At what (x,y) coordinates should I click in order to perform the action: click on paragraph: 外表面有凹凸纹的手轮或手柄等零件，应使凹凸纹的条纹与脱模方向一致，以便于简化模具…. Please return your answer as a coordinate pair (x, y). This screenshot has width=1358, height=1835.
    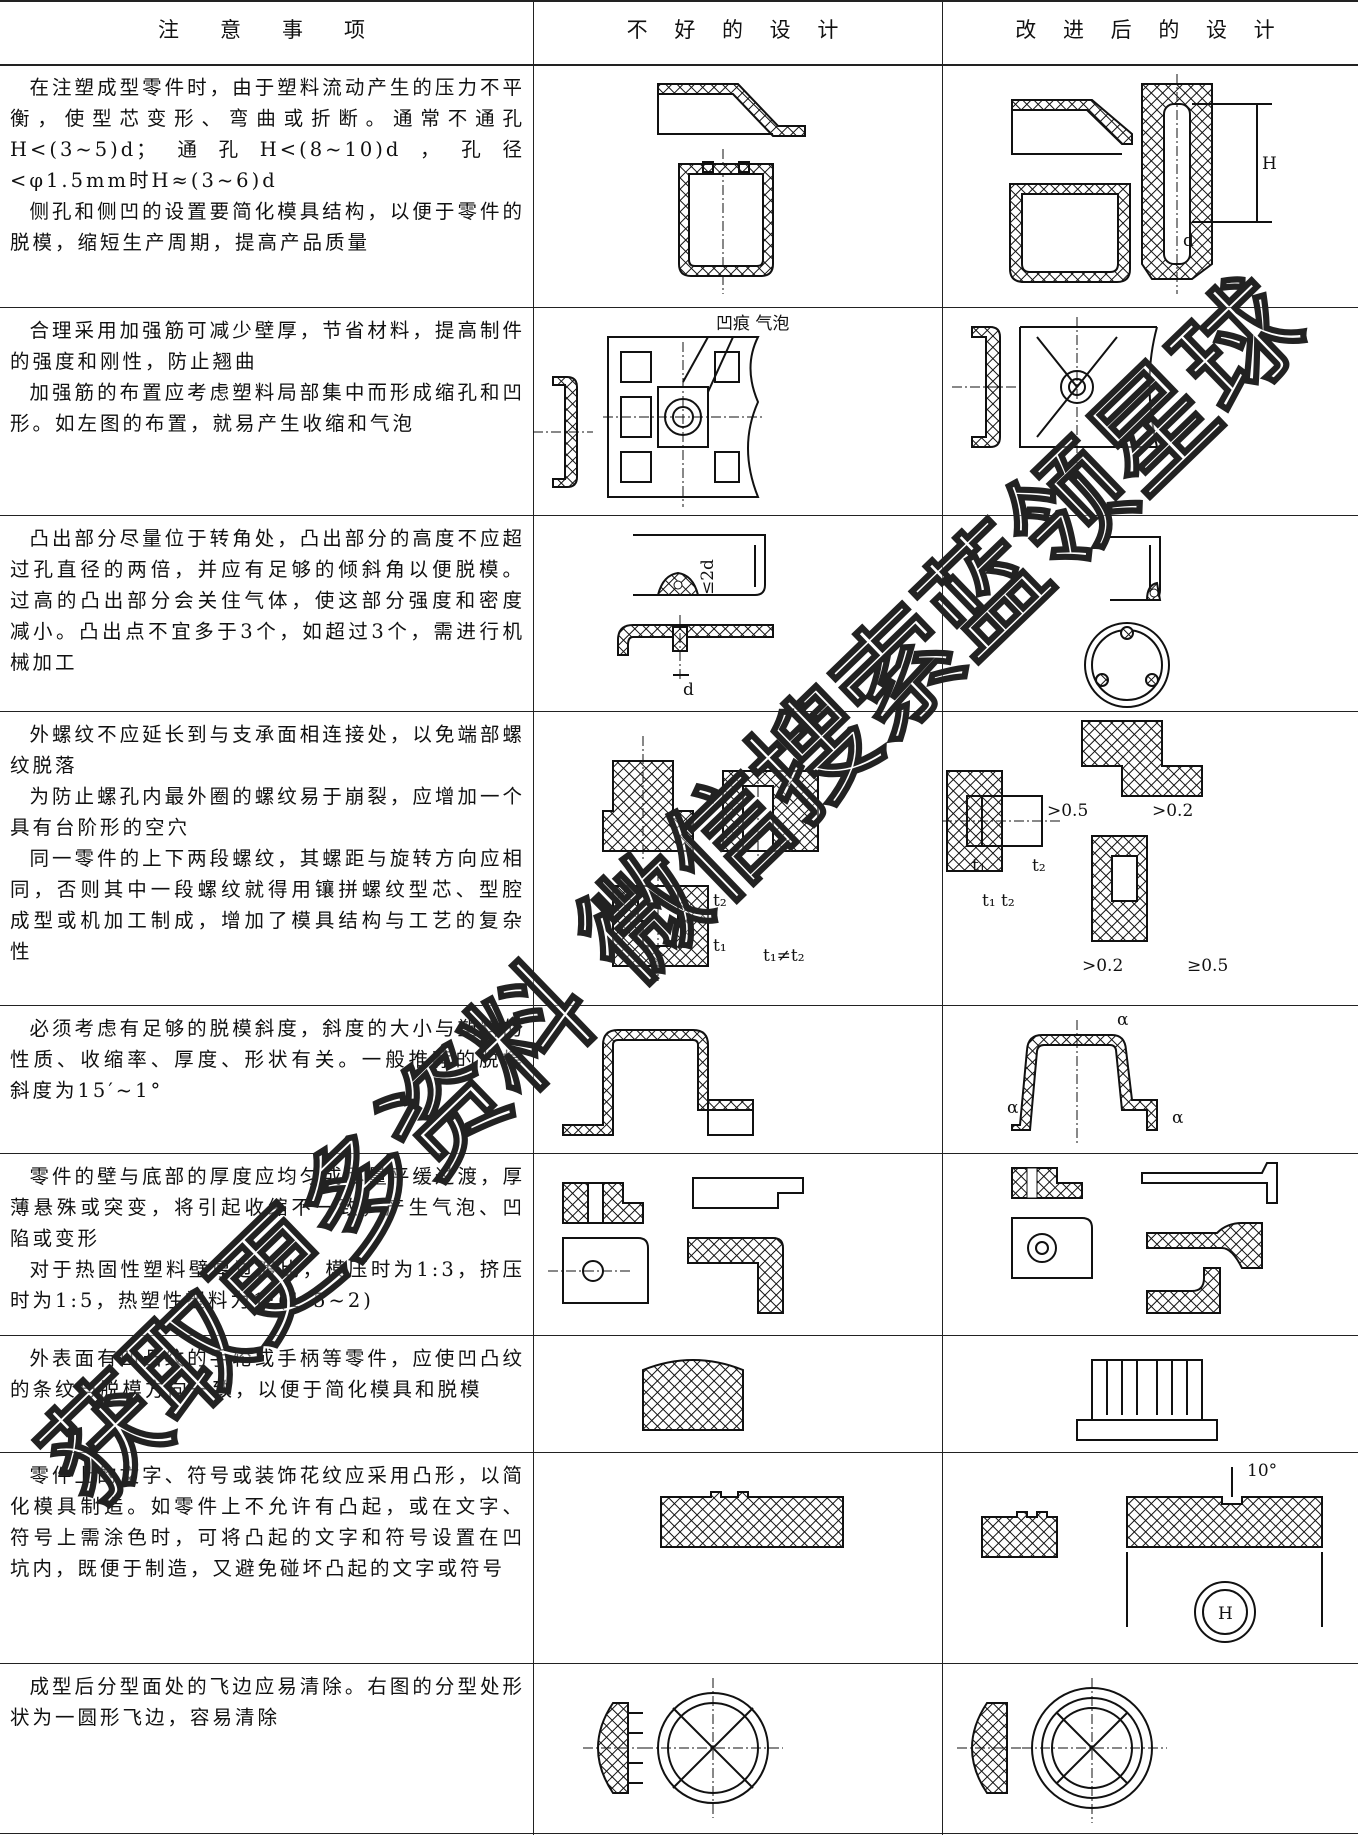
    Looking at the image, I should click on (267, 1374).